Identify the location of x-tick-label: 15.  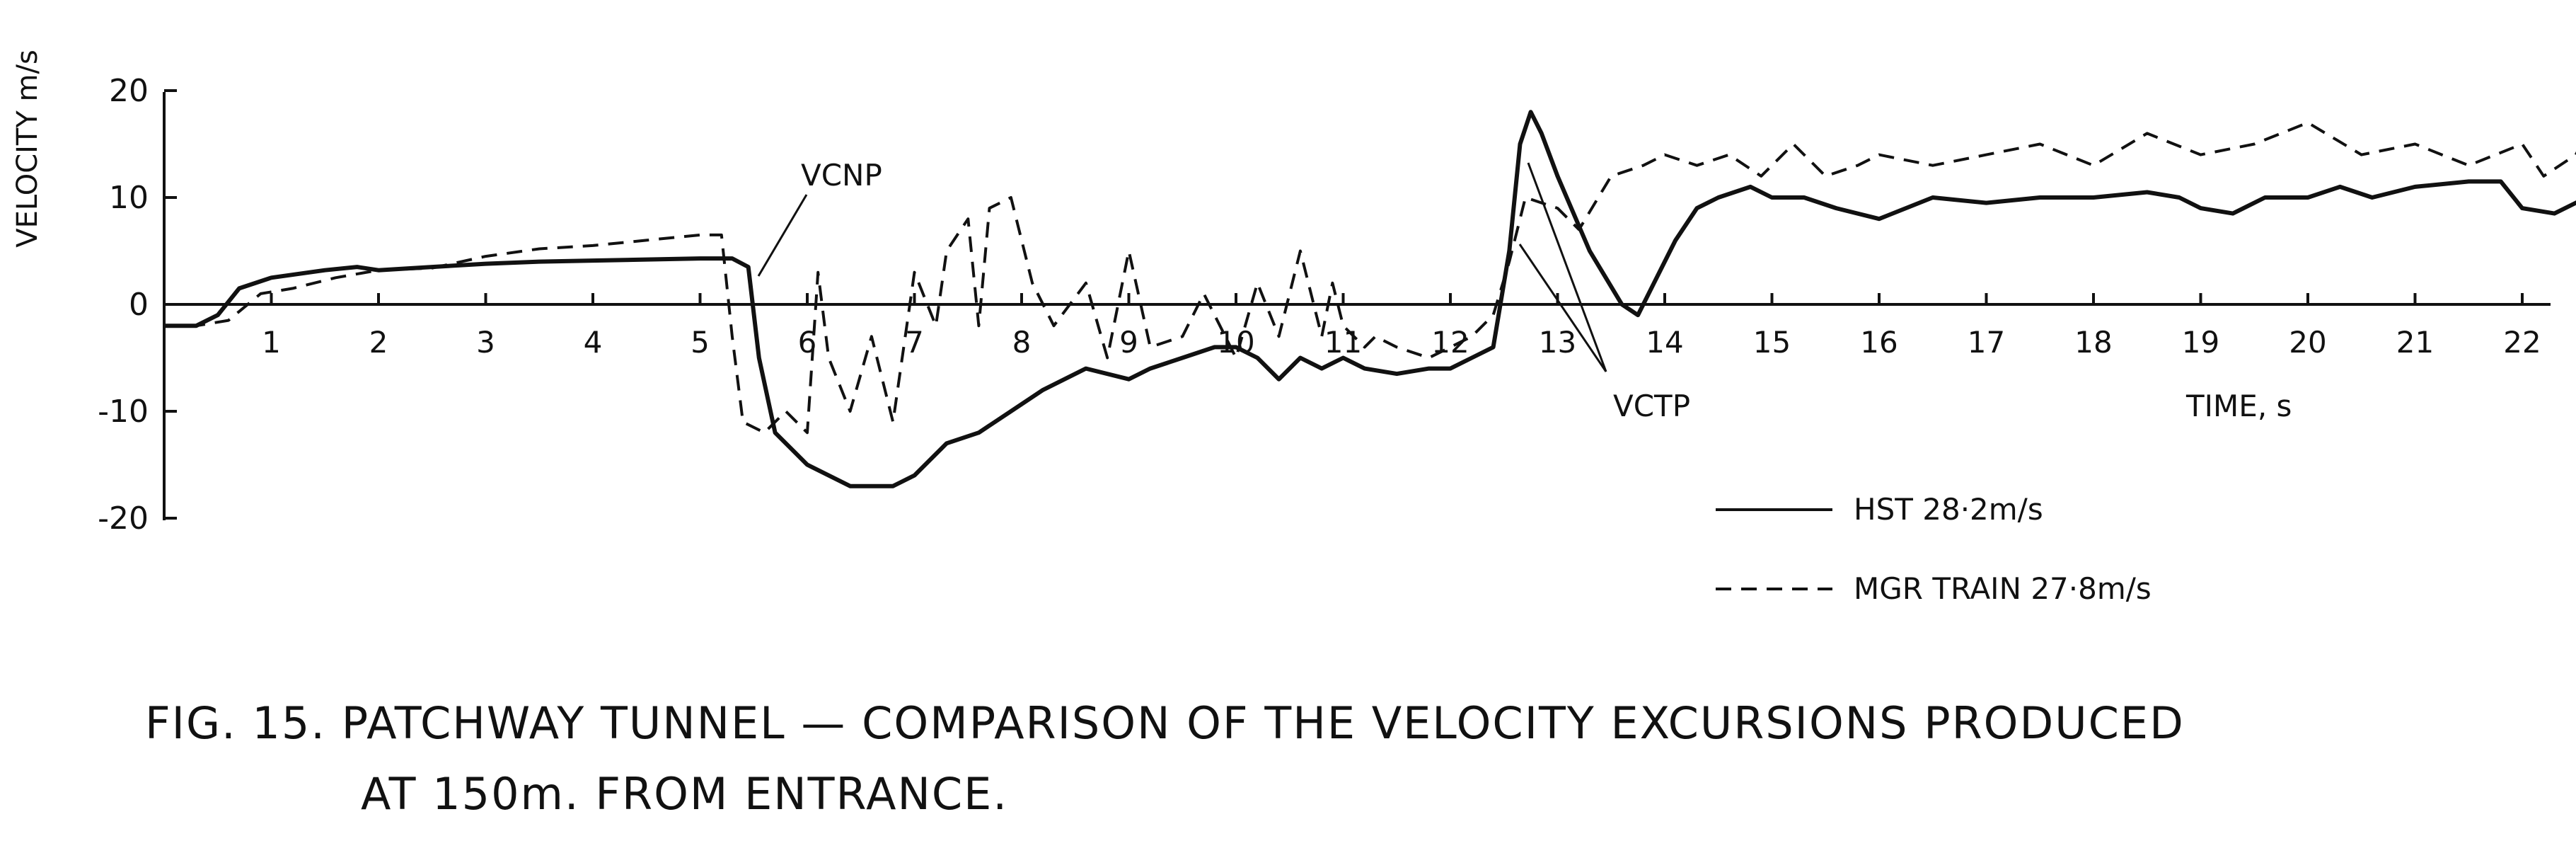
(1772, 342).